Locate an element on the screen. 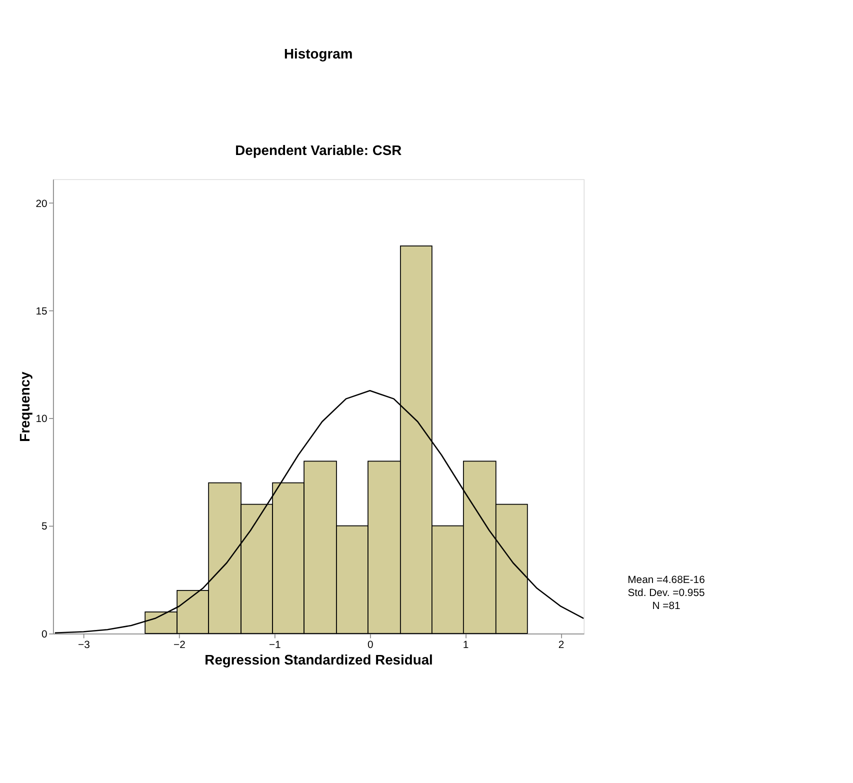 The width and height of the screenshot is (853, 783). chart-subtitle: Dependent Variable: CSR is located at coordinates (318, 150).